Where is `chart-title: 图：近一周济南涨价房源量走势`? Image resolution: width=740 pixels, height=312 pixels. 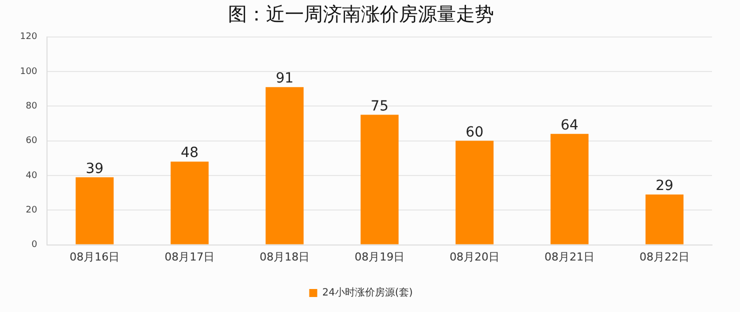 chart-title: 图：近一周济南涨价房源量走势 is located at coordinates (361, 14).